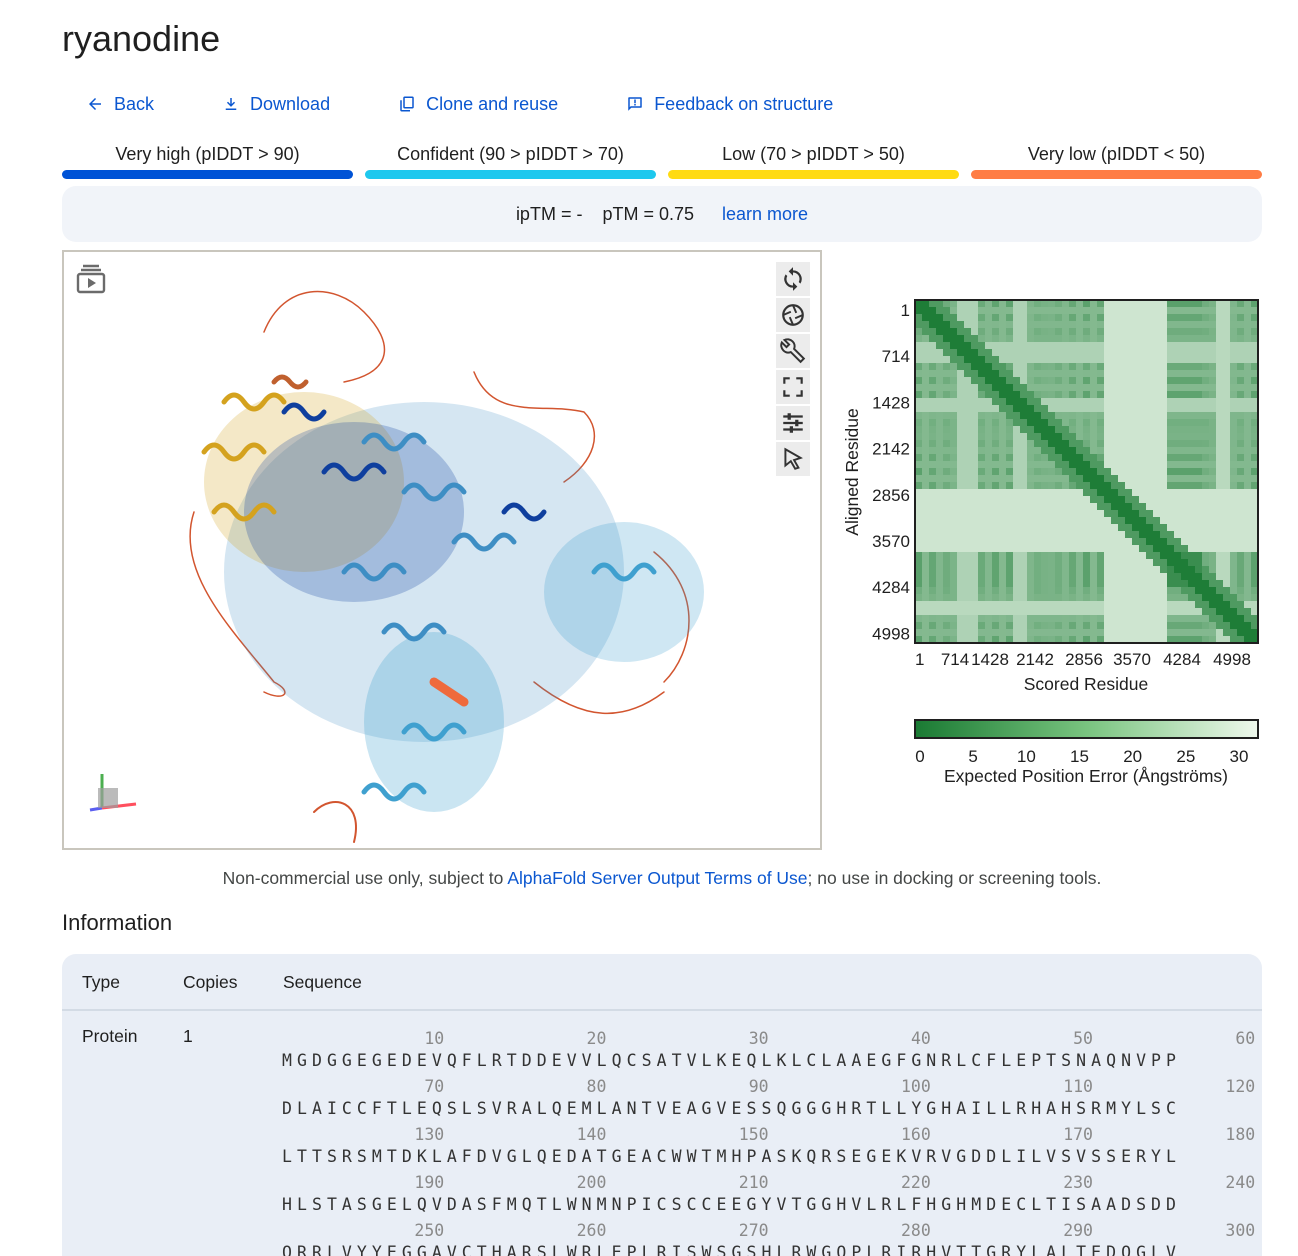 The image size is (1298, 1256). Describe the element at coordinates (657, 878) in the screenshot. I see `terms-link: AlphaFold Server Output Terms of Use` at that location.